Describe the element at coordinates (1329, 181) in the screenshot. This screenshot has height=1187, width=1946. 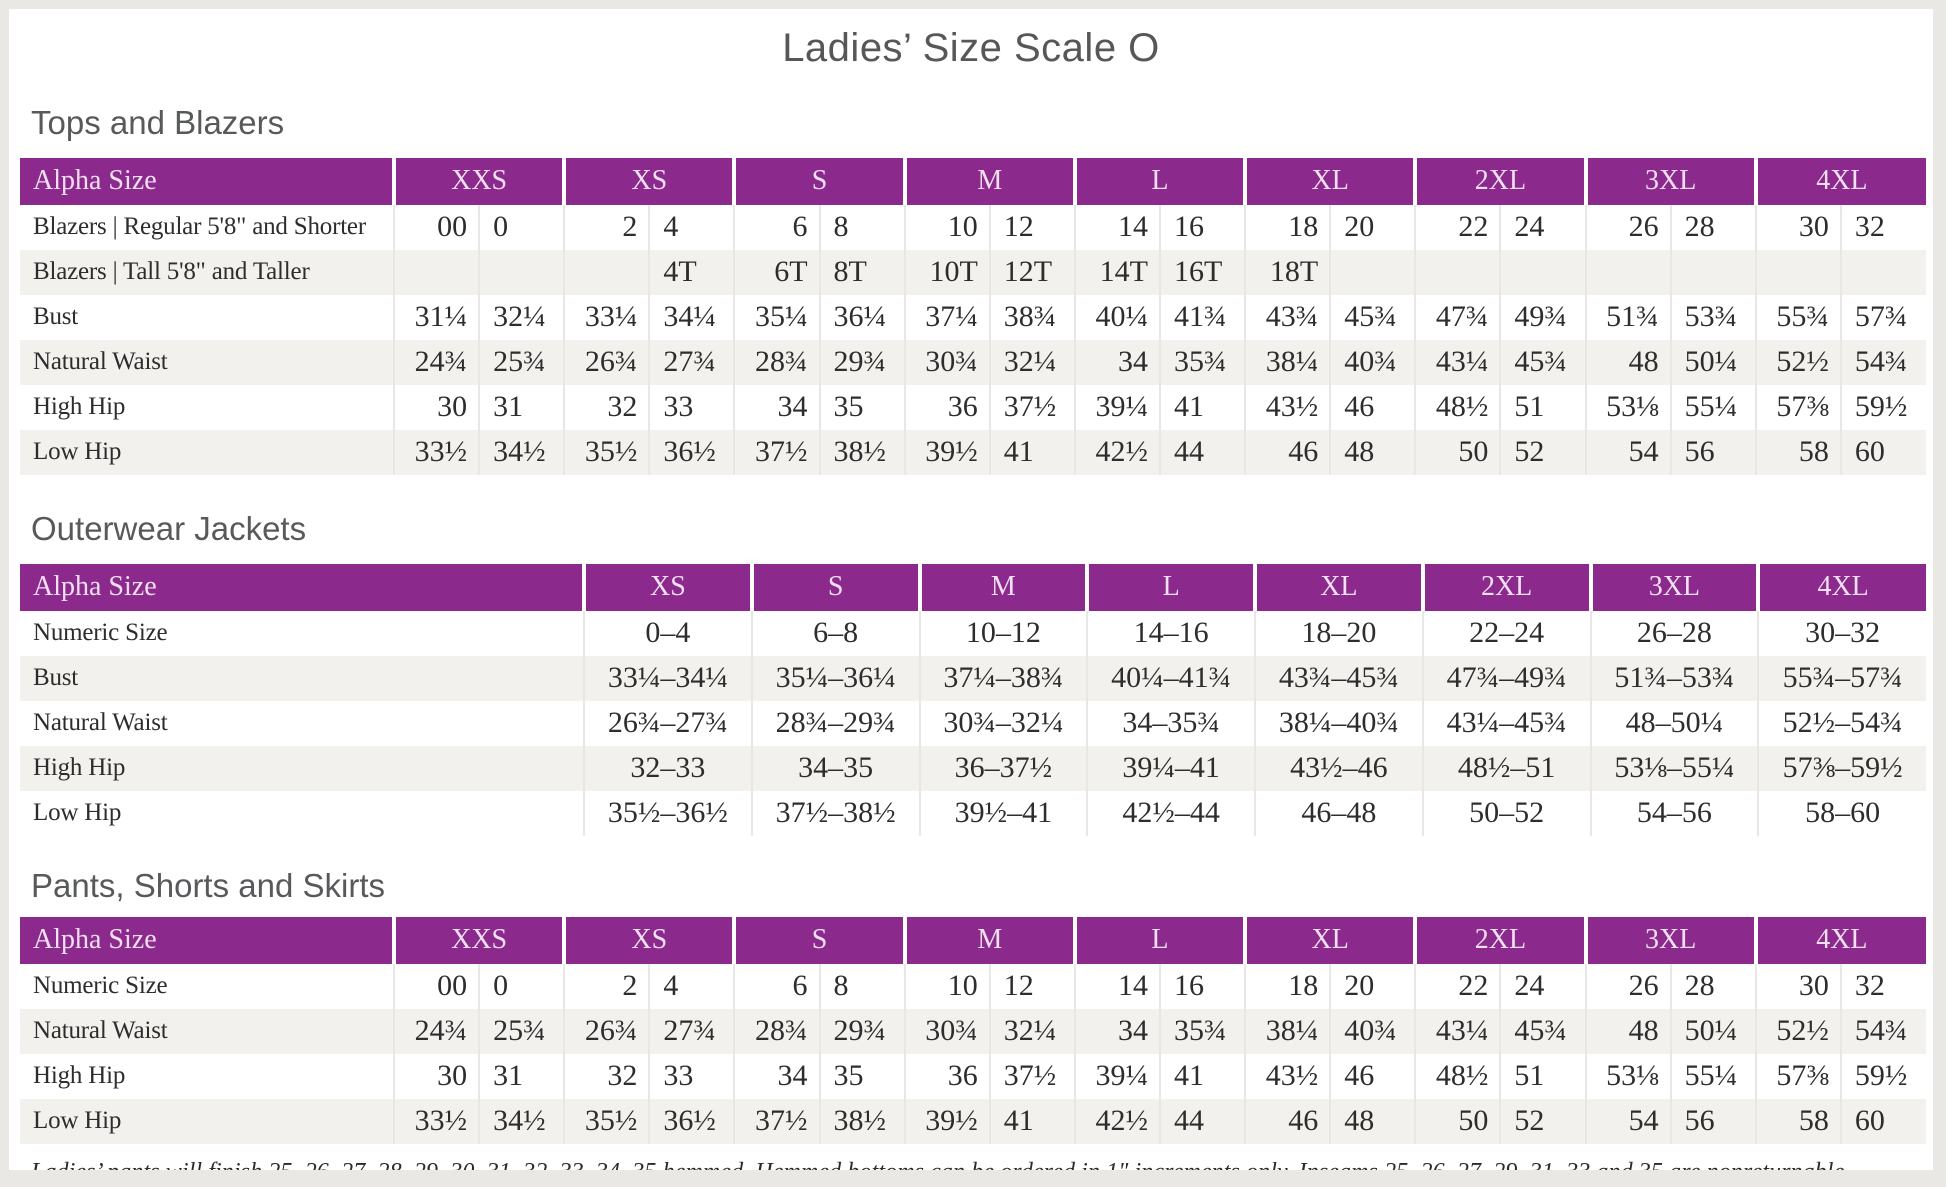
I see `header-size-xl: XL` at that location.